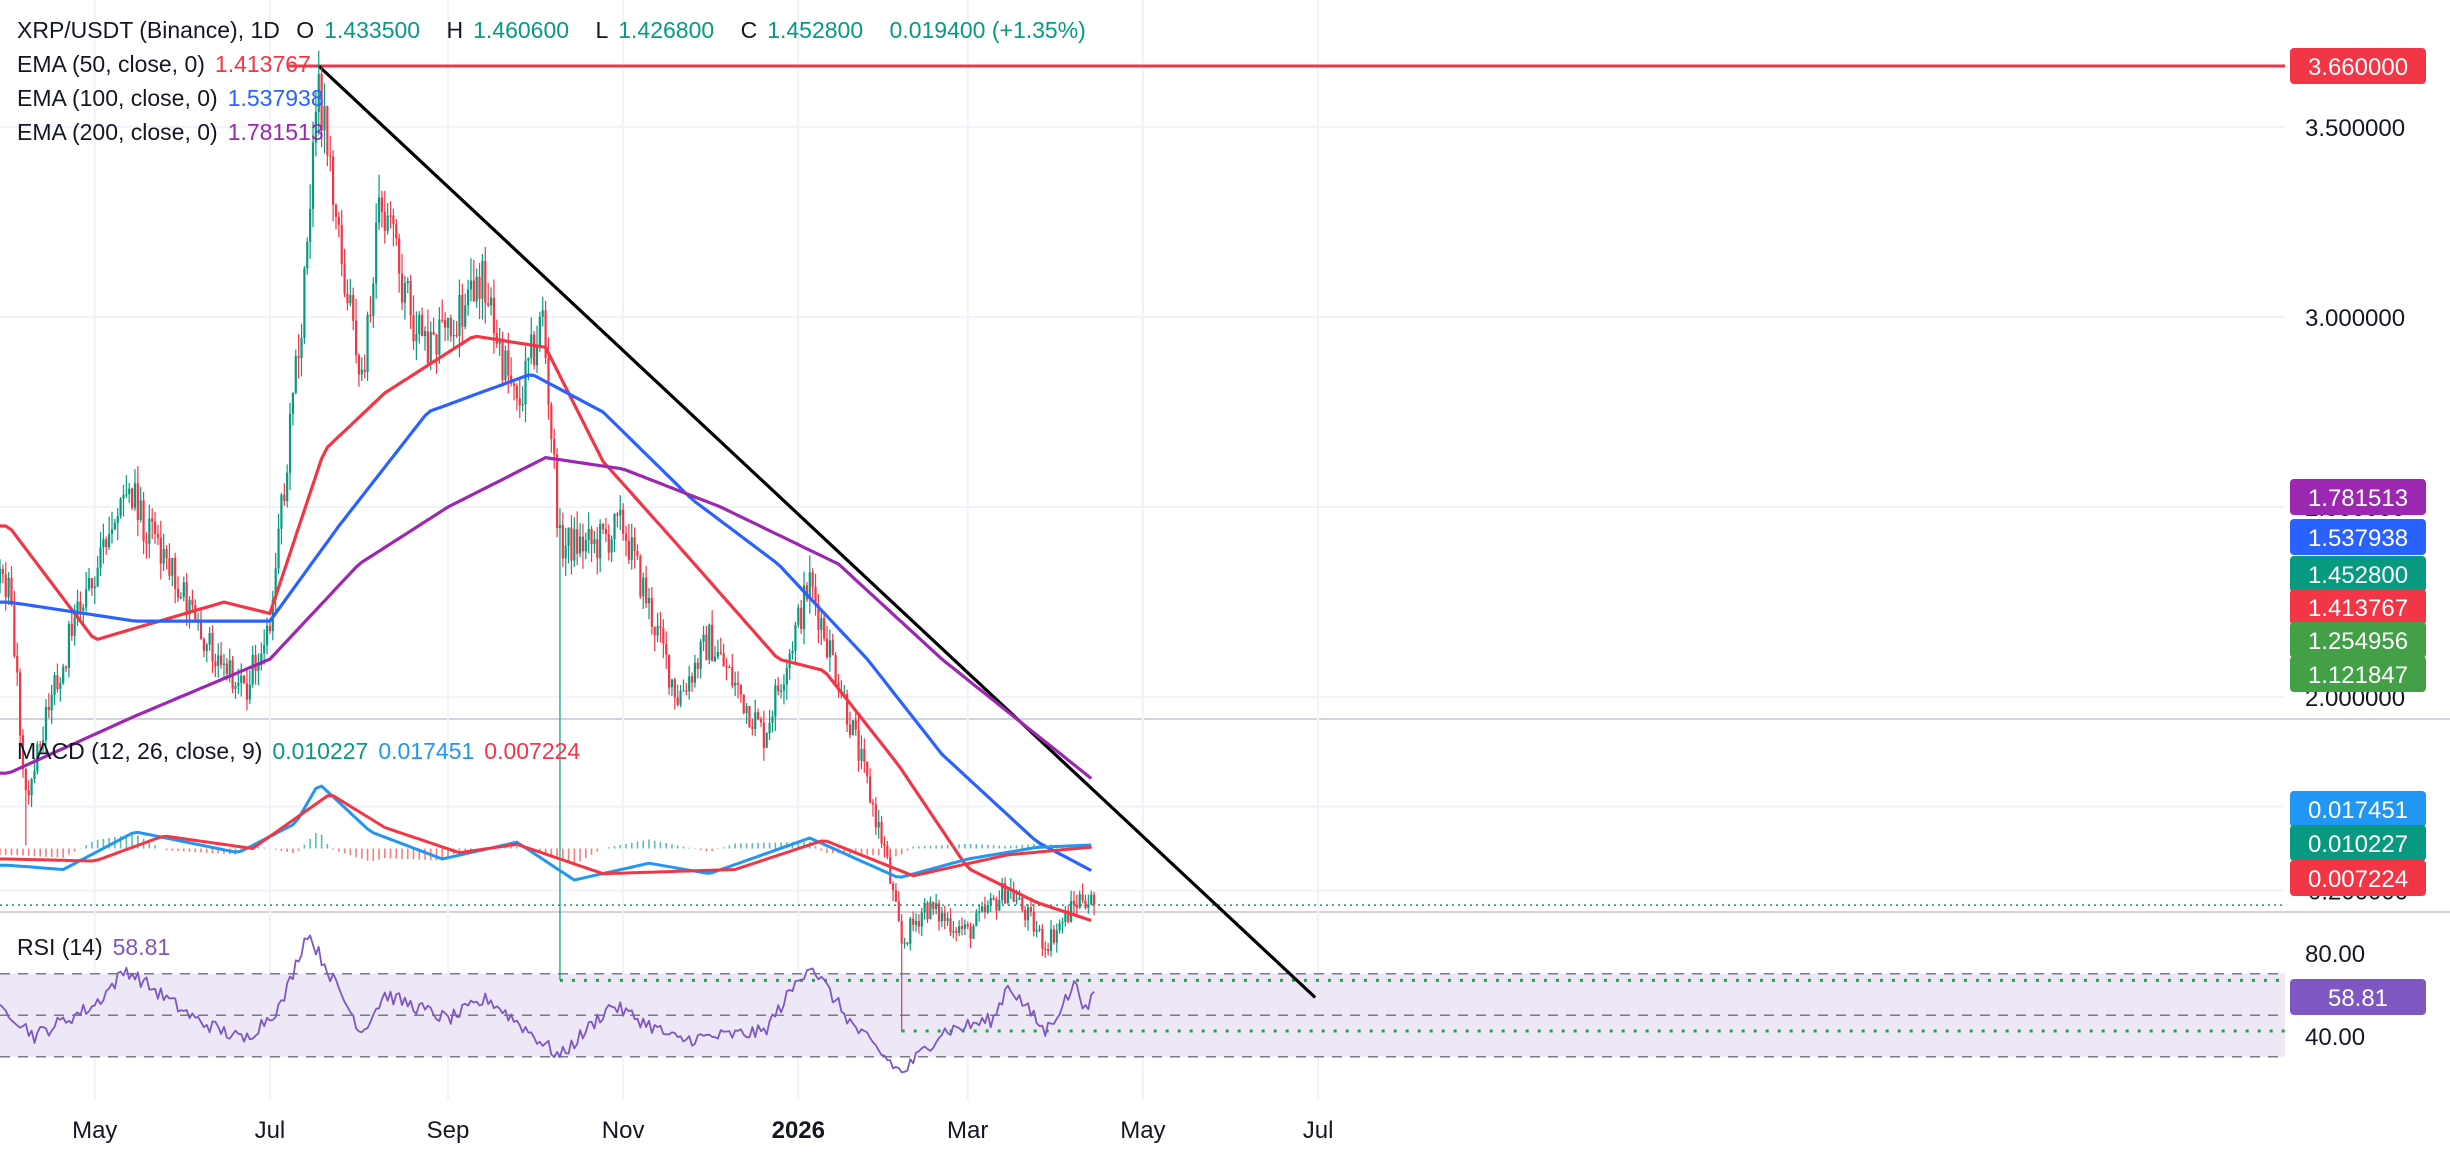 This screenshot has width=2450, height=1161. Describe the element at coordinates (2358, 640) in the screenshot. I see `price-tag: 1.254956` at that location.